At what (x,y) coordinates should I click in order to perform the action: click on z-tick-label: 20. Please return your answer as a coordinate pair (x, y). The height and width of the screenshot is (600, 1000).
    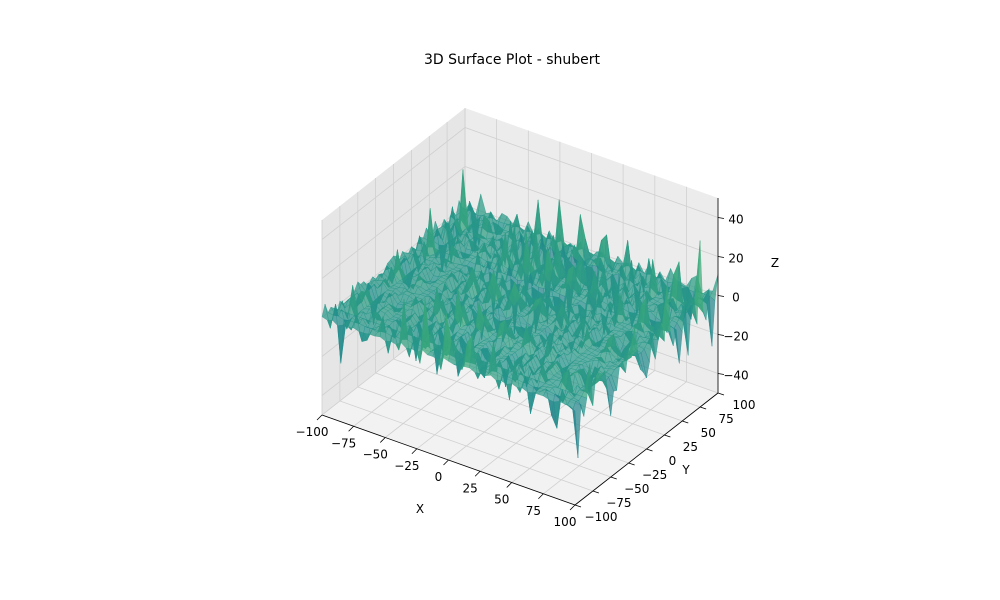
    Looking at the image, I should click on (735, 259).